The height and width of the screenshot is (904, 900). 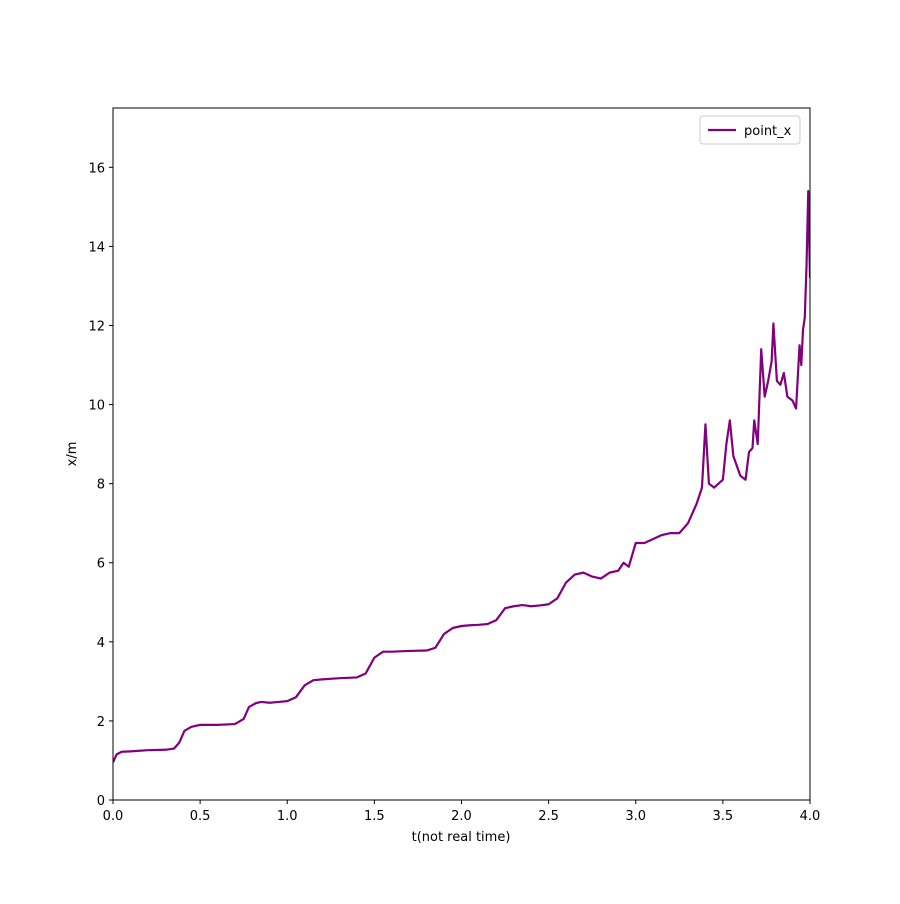 What do you see at coordinates (287, 816) in the screenshot?
I see `x-tick-label: 1.0` at bounding box center [287, 816].